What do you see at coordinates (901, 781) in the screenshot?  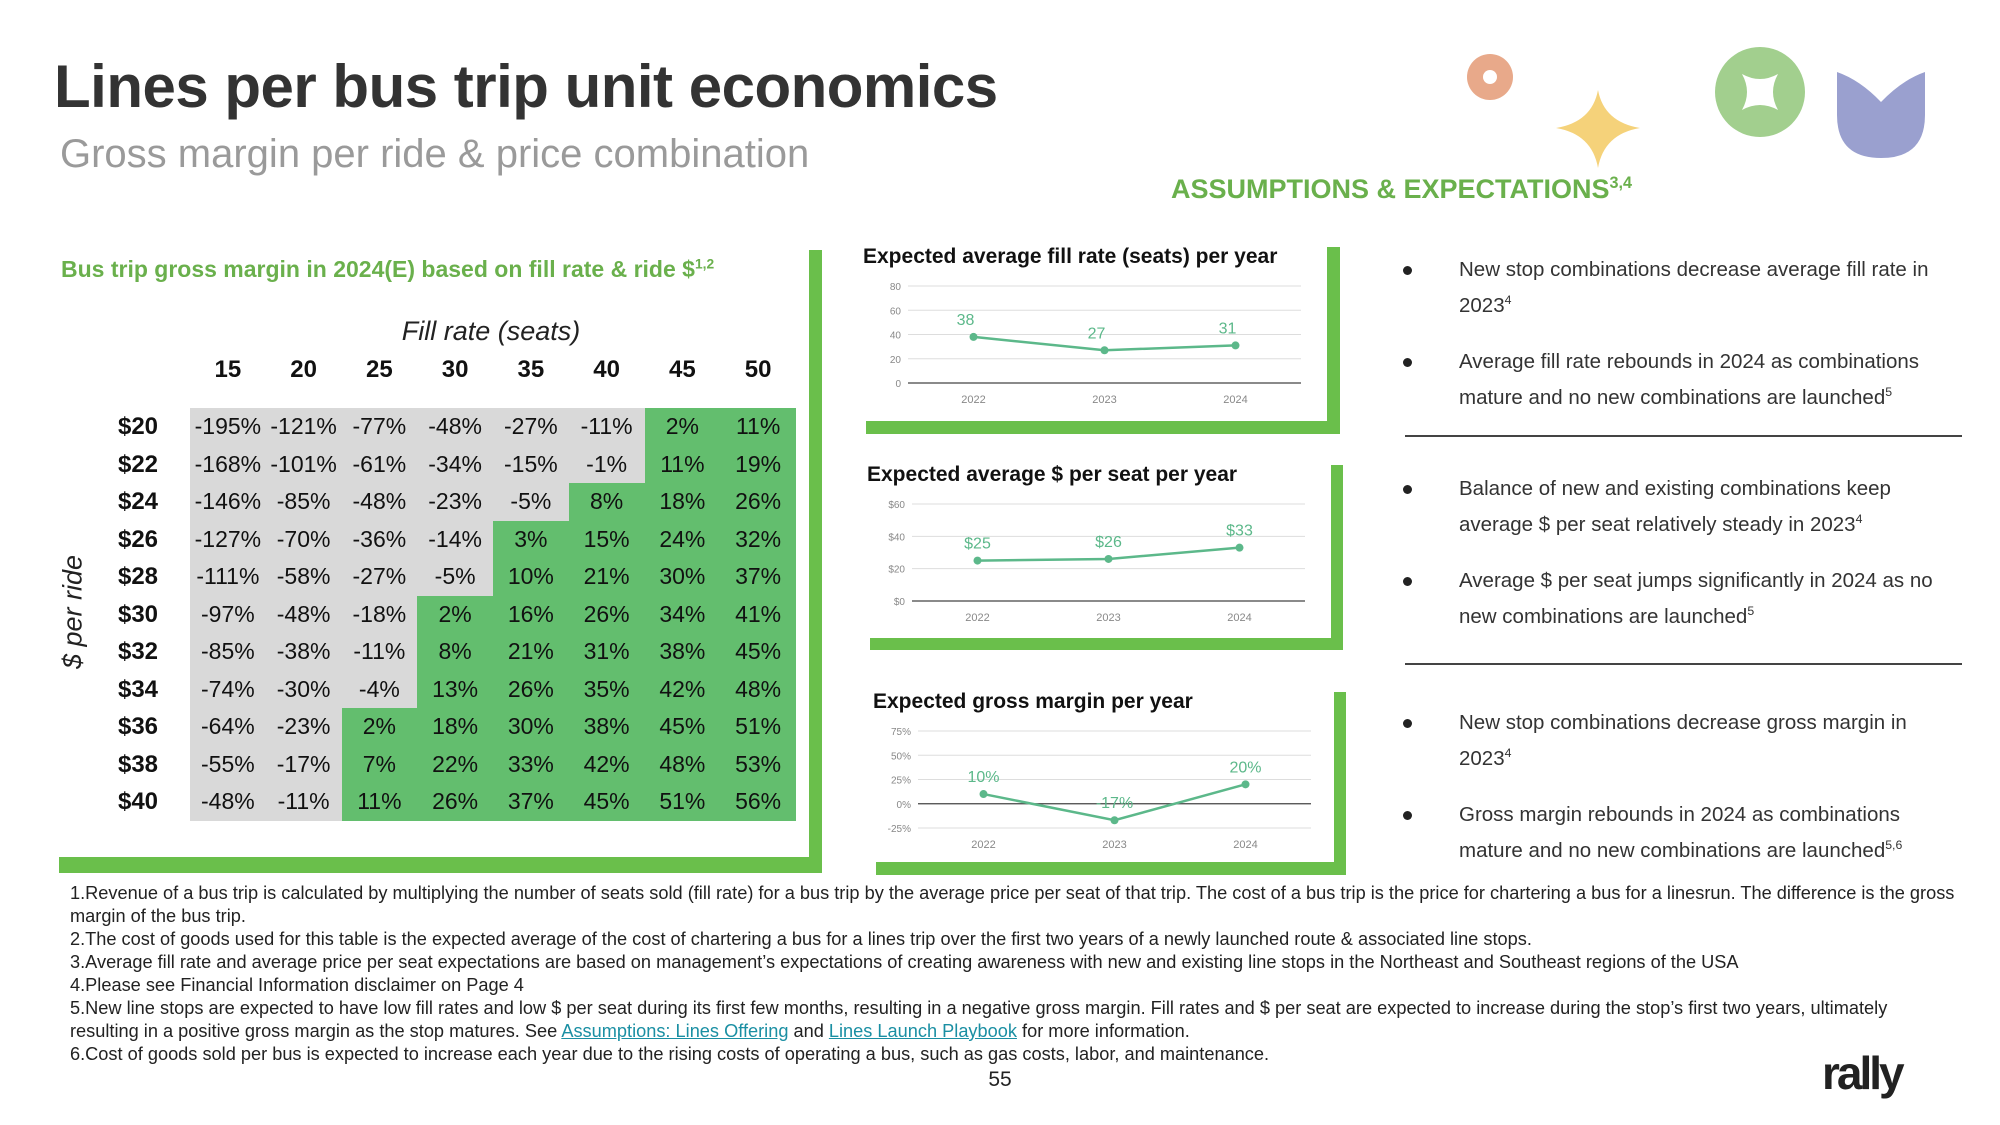 I see `y-tick-label: 25%` at bounding box center [901, 781].